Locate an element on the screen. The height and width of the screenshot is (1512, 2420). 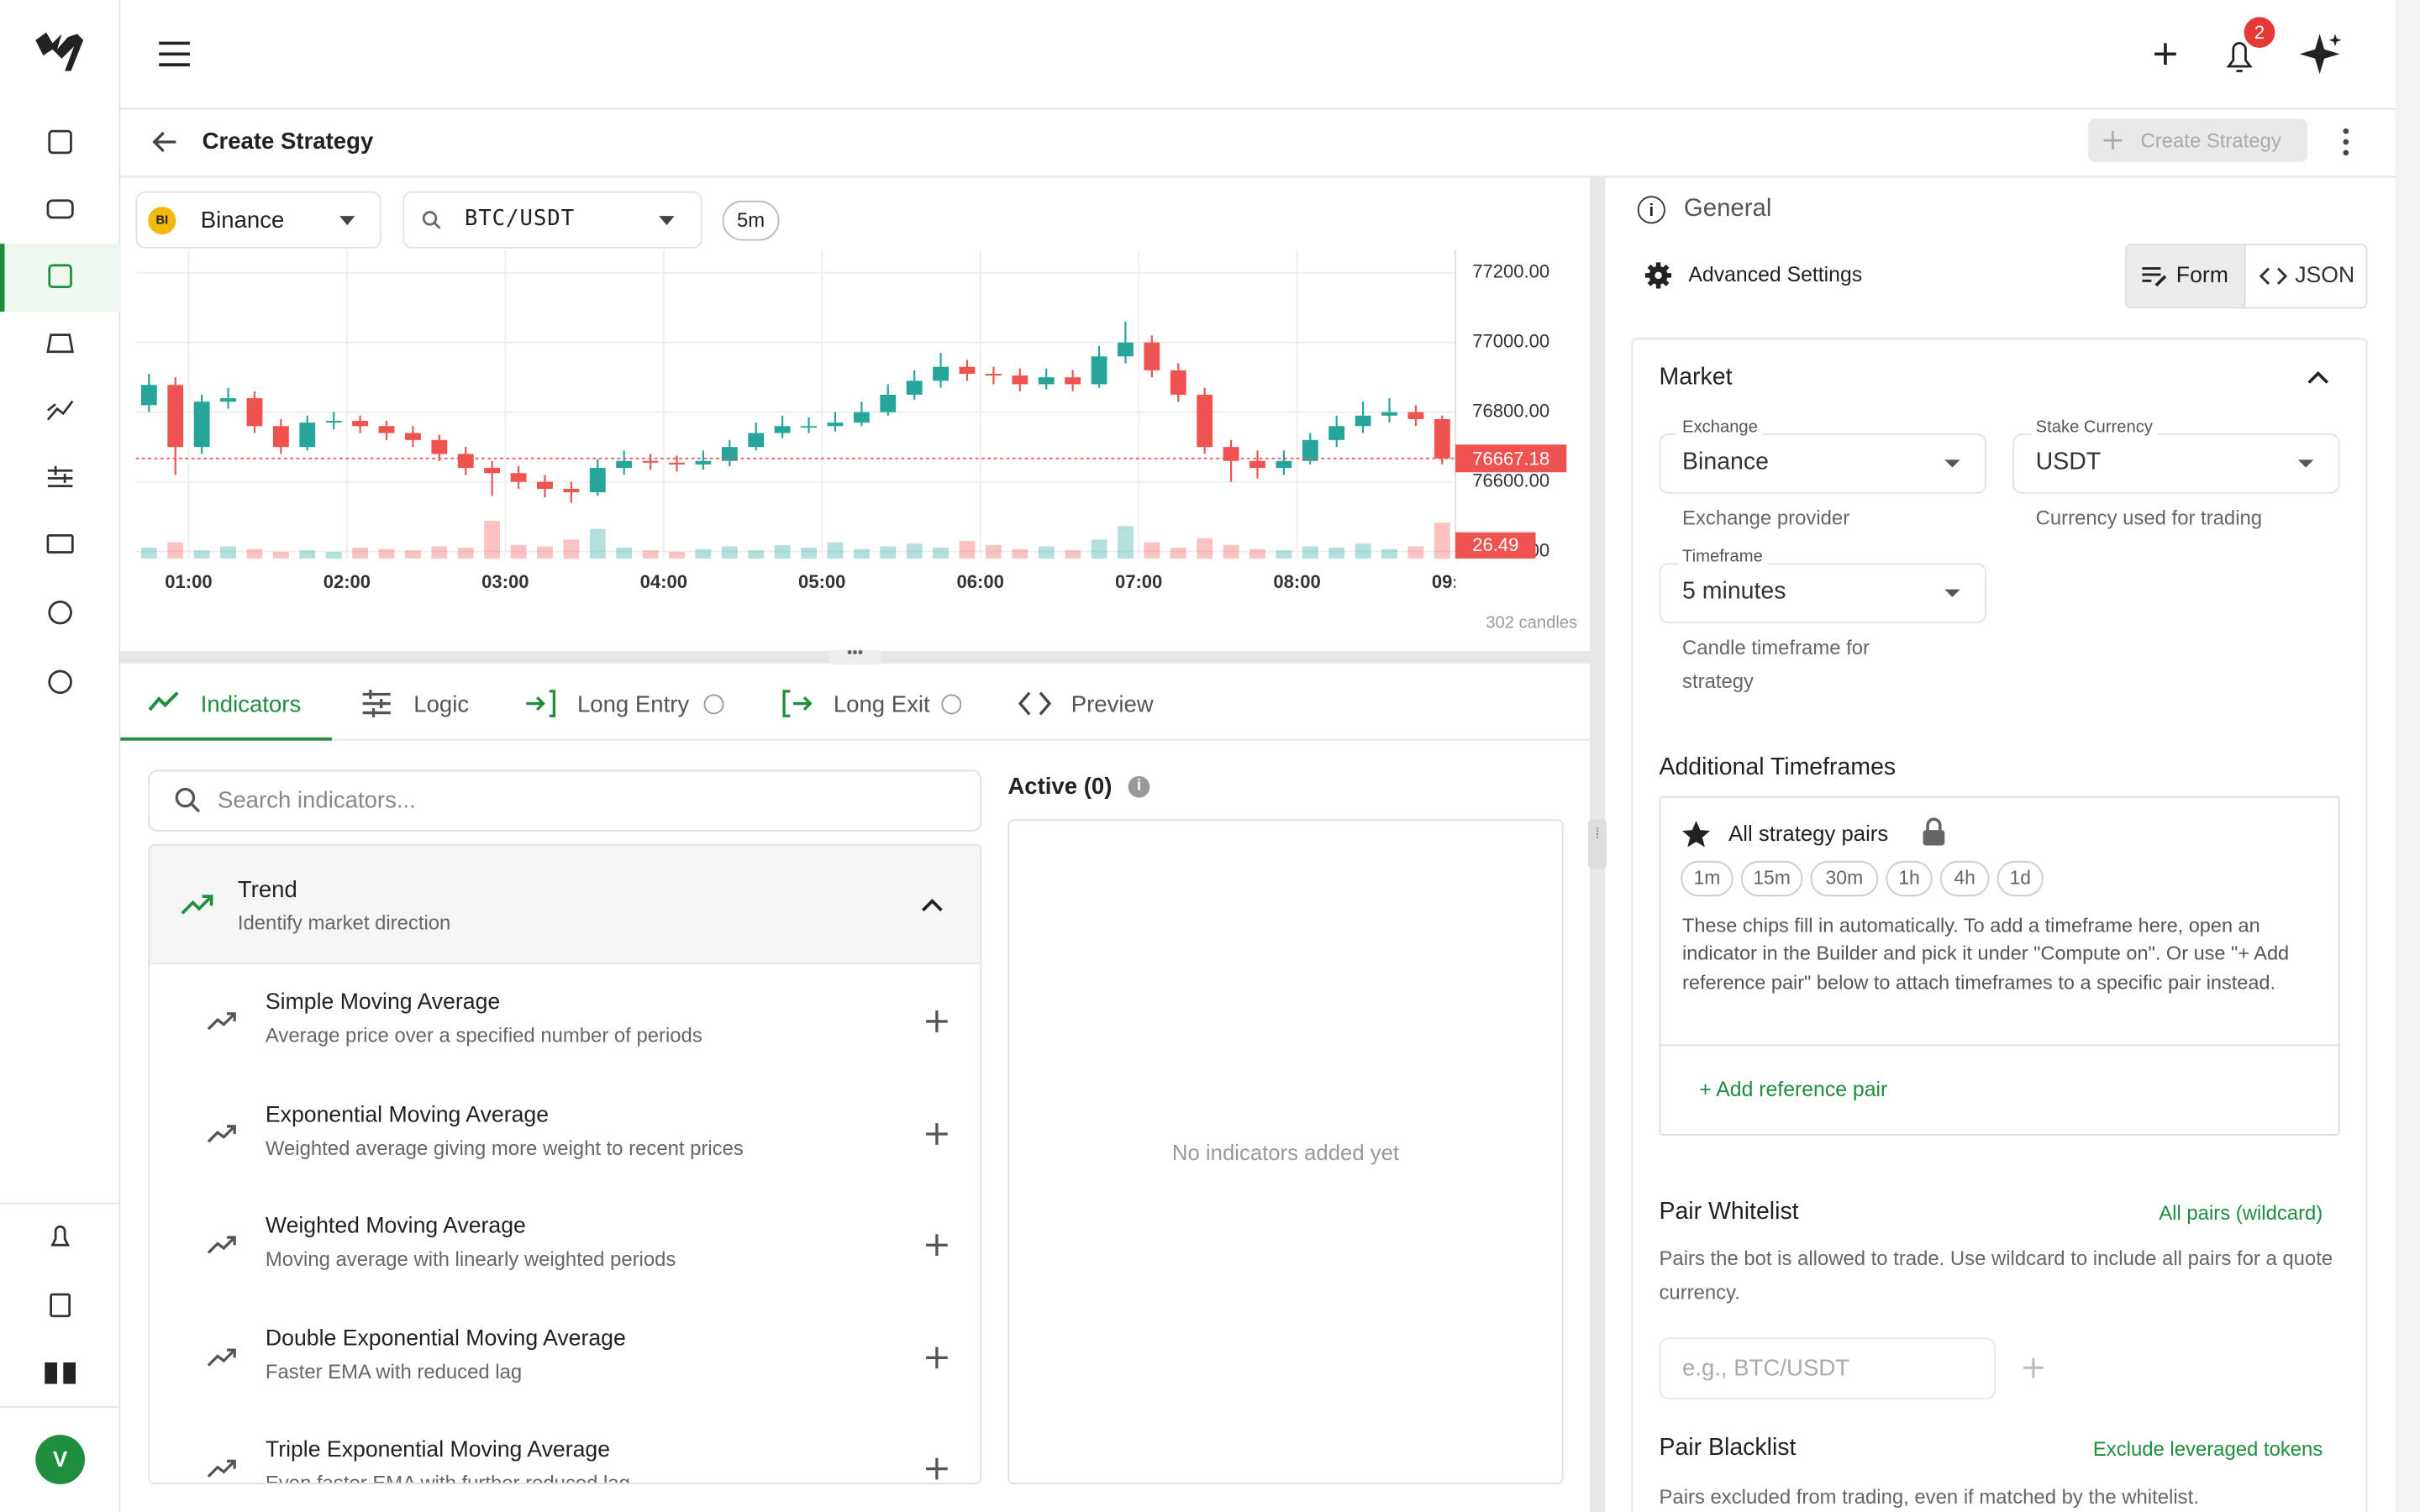
form-toggle is located at coordinates (2186, 276).